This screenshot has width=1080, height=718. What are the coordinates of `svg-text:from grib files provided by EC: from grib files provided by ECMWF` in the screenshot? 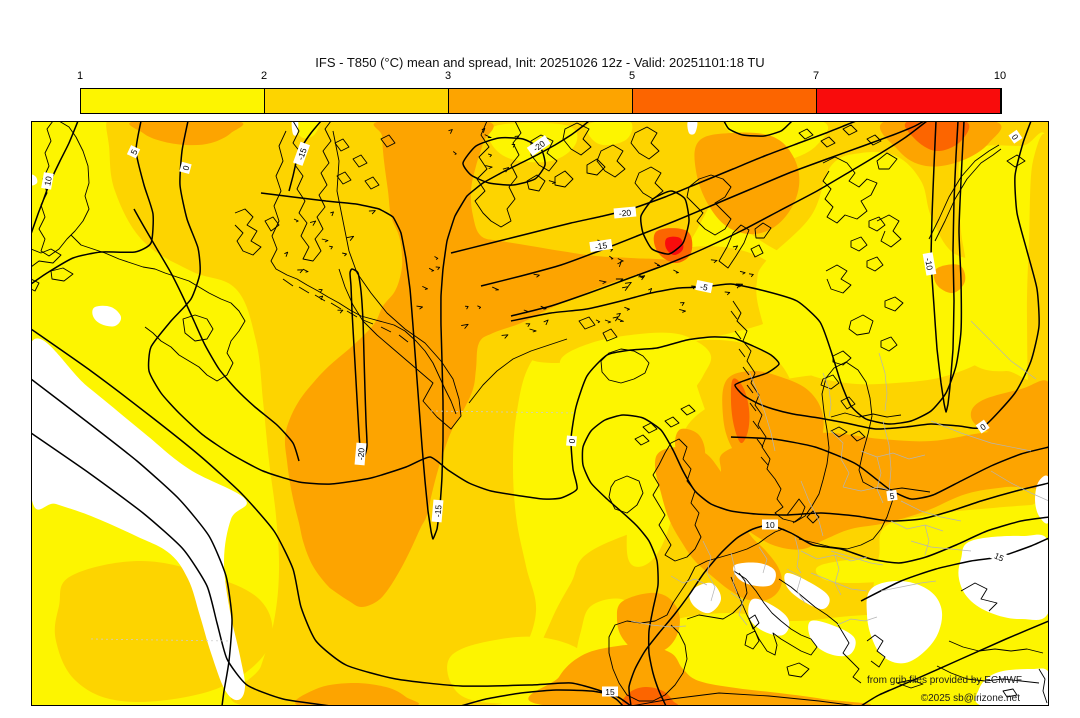 It's located at (944, 680).